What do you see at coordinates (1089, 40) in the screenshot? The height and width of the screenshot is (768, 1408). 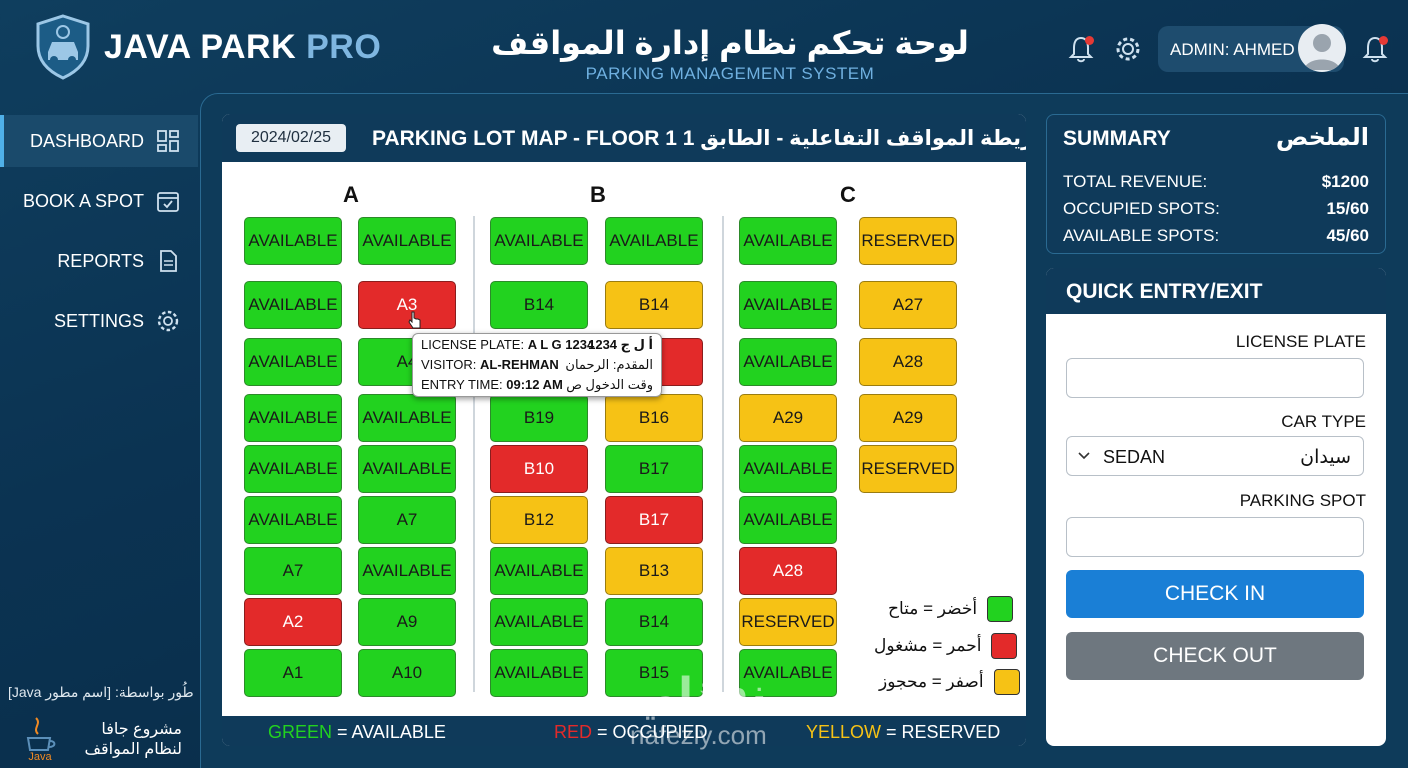 I see `notification-dot` at bounding box center [1089, 40].